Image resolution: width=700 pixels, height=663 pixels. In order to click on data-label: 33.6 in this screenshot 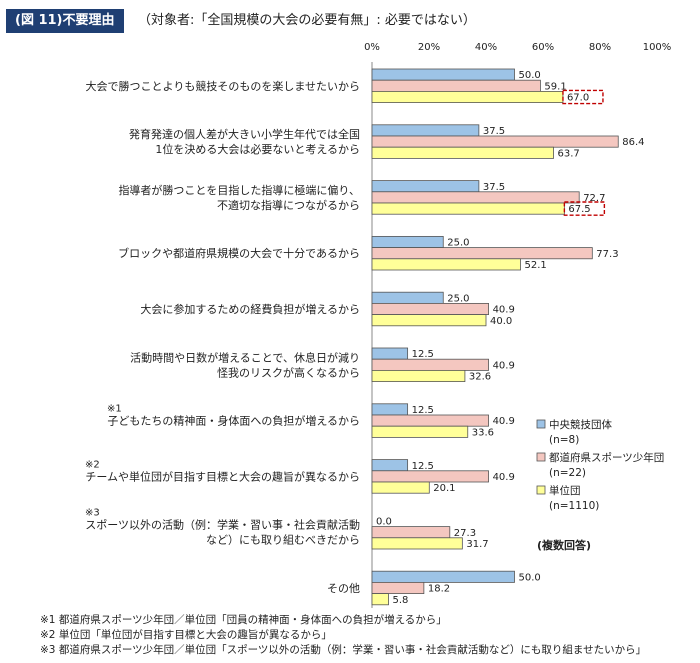, I will do `click(483, 432)`.